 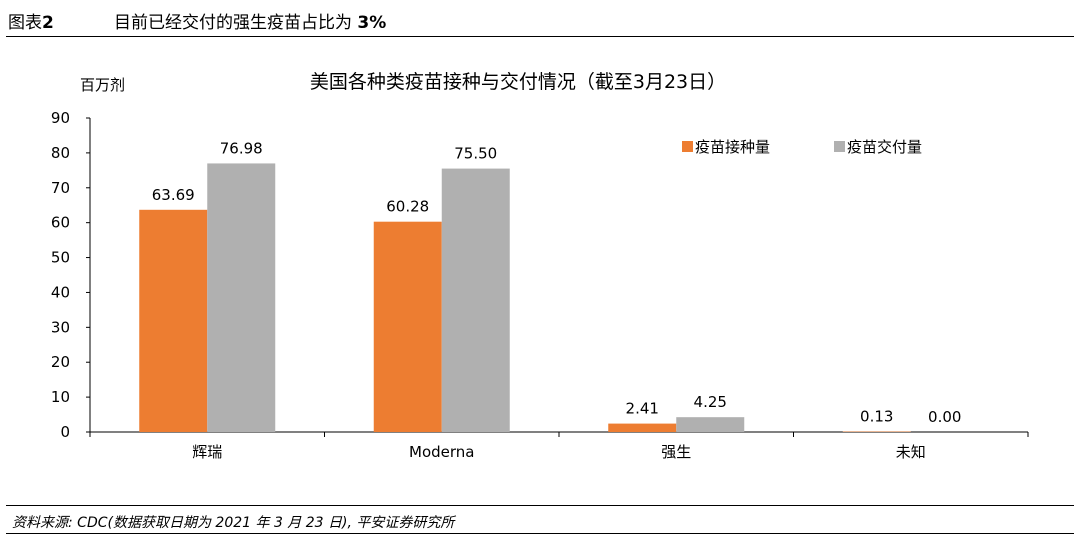 I want to click on data-label: 0.13, so click(x=876, y=417).